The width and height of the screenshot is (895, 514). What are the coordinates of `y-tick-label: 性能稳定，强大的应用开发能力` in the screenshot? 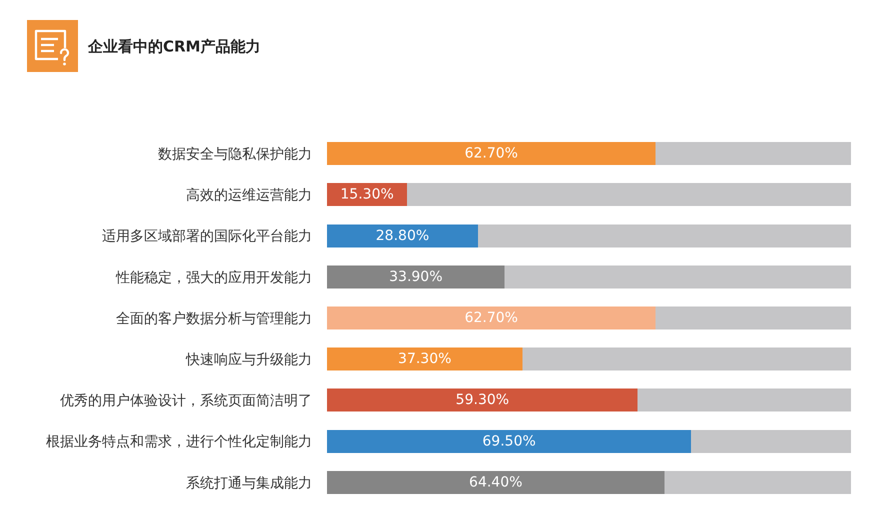 It's located at (213, 278).